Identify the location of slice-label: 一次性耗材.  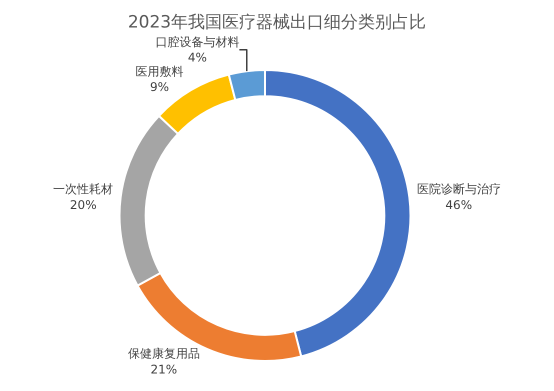
(83, 189).